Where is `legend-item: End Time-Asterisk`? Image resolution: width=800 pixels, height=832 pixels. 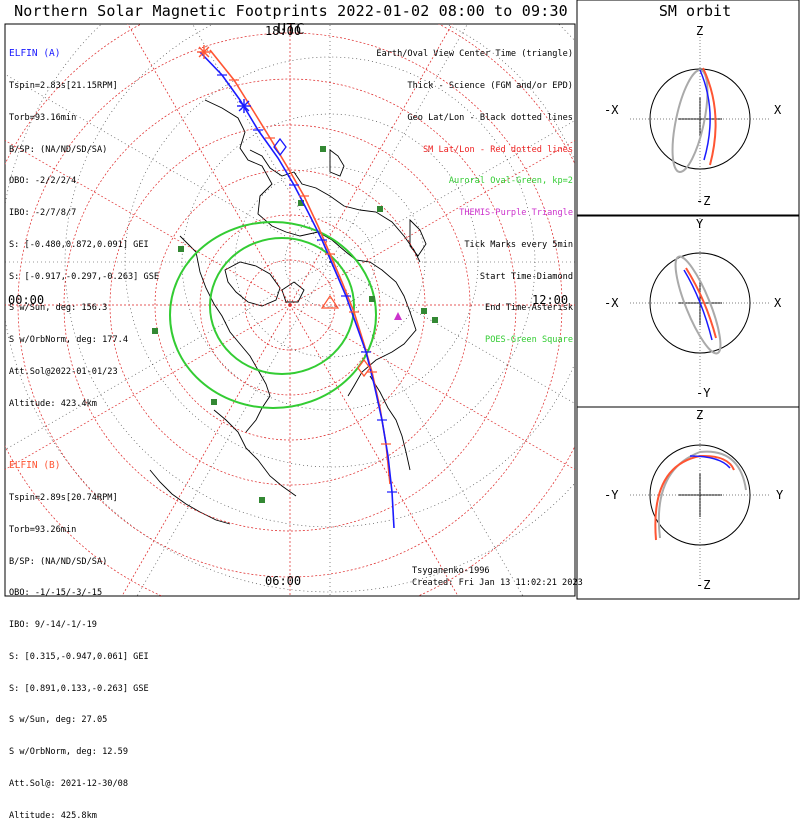
legend-item: End Time-Asterisk is located at coordinates (529, 308).